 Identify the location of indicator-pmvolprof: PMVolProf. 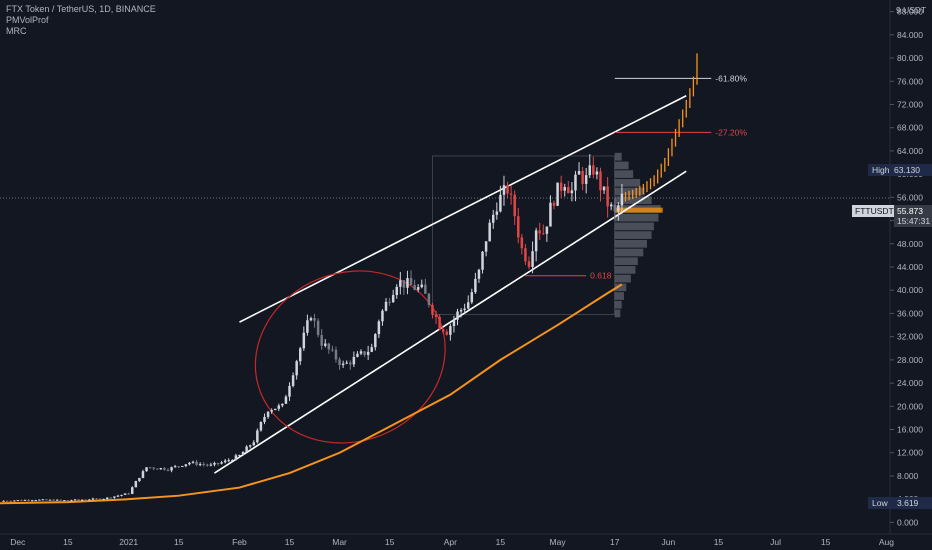
(27, 20).